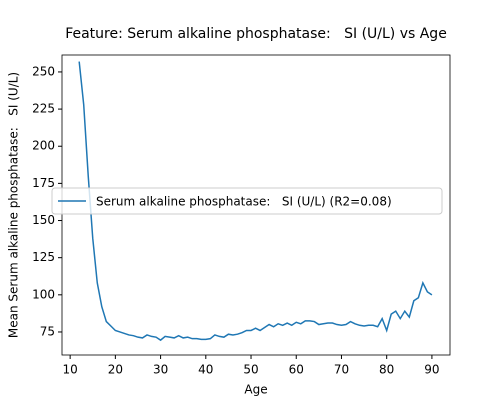 This screenshot has height=400, width=500. Describe the element at coordinates (205, 370) in the screenshot. I see `x-tick-label: 40` at that location.